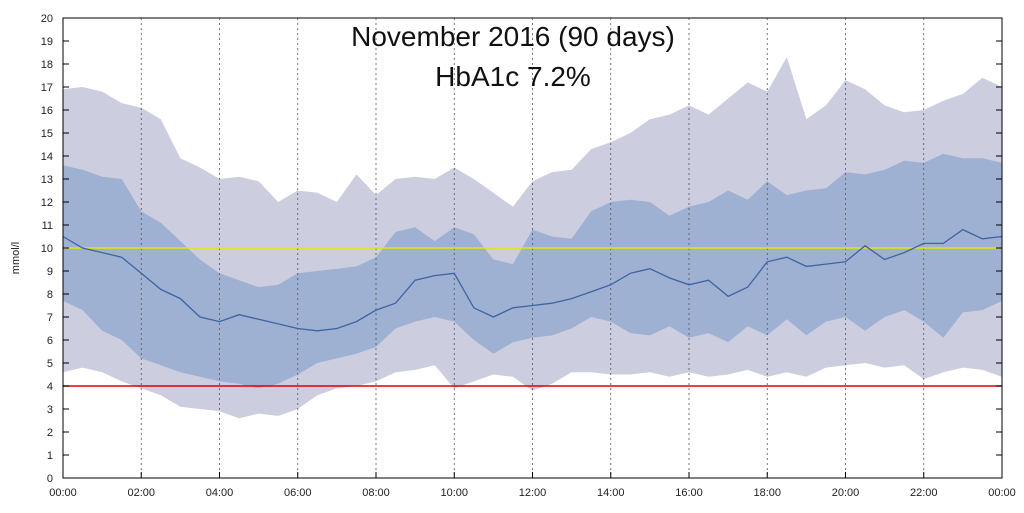  What do you see at coordinates (47, 180) in the screenshot?
I see `y-tick-label: 13` at bounding box center [47, 180].